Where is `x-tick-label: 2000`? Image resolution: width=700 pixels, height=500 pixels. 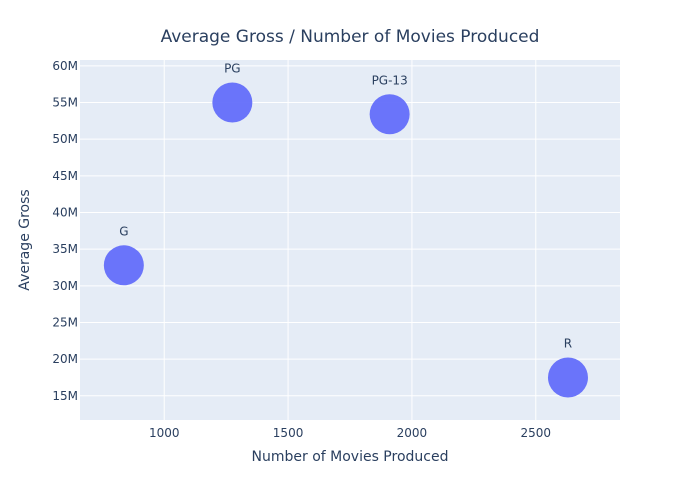 x-tick-label: 2000 is located at coordinates (412, 433).